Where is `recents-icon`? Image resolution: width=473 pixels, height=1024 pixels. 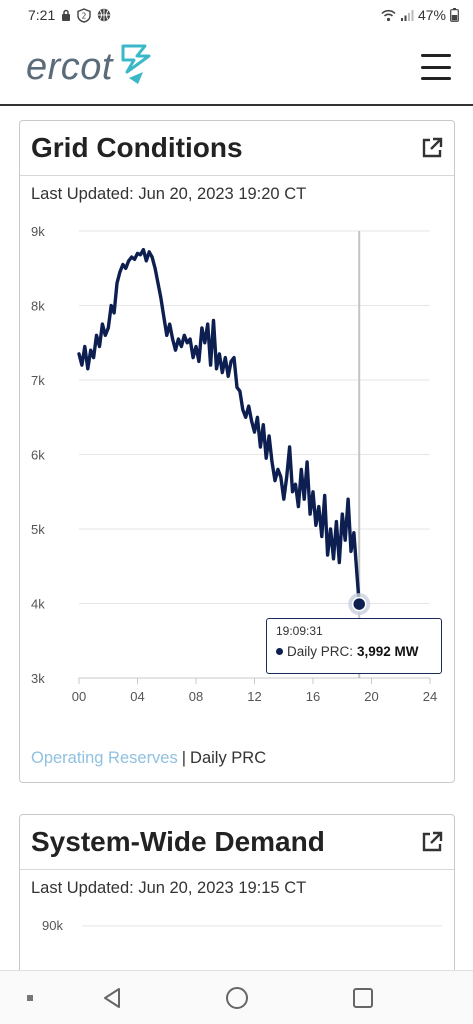
recents-icon is located at coordinates (363, 998).